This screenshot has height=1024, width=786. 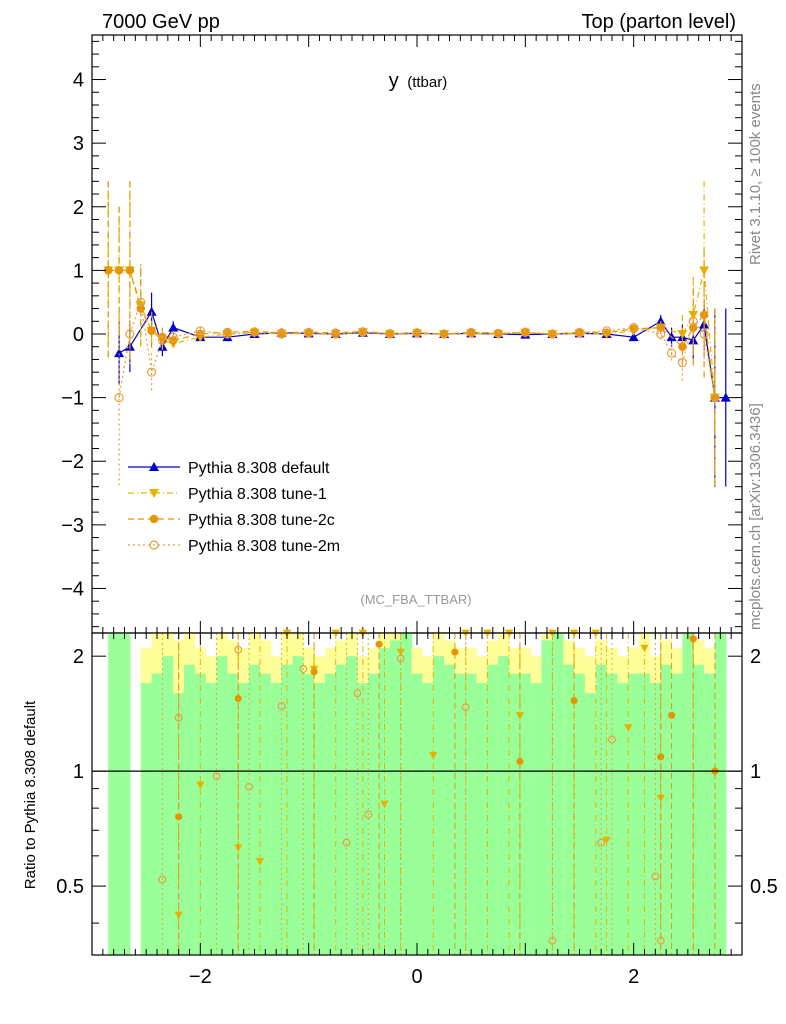 What do you see at coordinates (78, 144) in the screenshot?
I see `y-tick-label: 3` at bounding box center [78, 144].